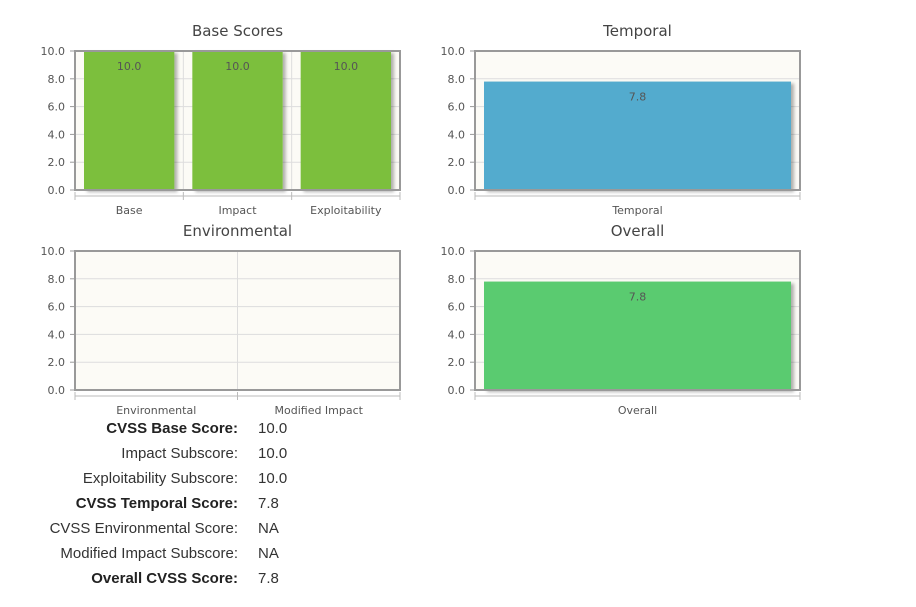  I want to click on x-tick-label: Modified Impact, so click(319, 410).